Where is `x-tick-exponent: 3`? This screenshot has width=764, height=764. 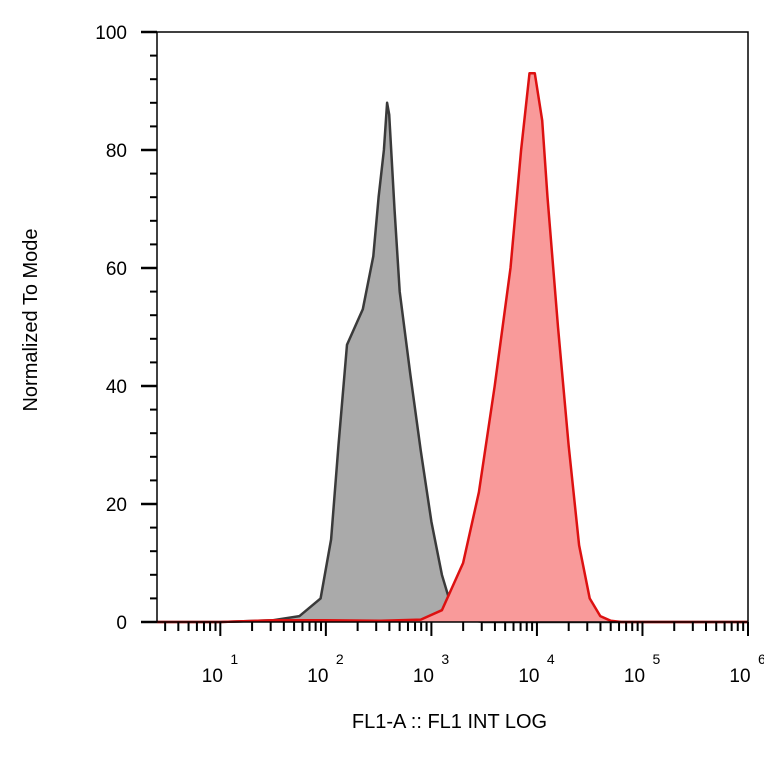 x-tick-exponent: 3 is located at coordinates (445, 659).